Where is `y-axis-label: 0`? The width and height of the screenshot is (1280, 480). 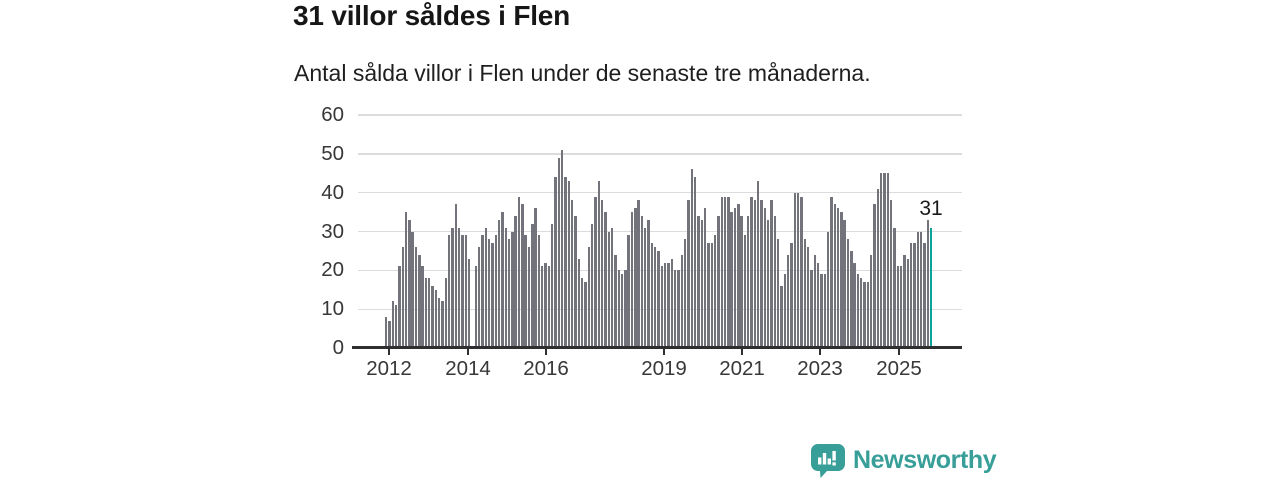 y-axis-label: 0 is located at coordinates (338, 347).